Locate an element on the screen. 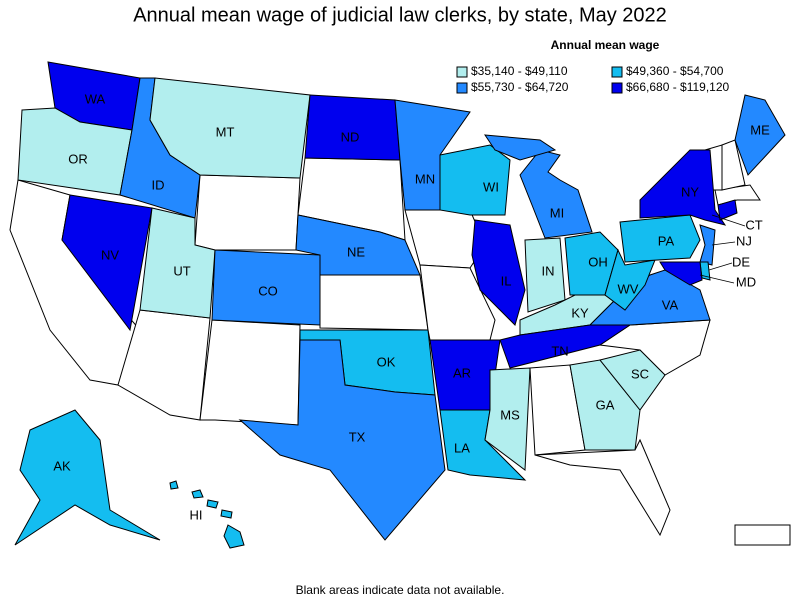 The image size is (800, 600). state-label: NY is located at coordinates (690, 191).